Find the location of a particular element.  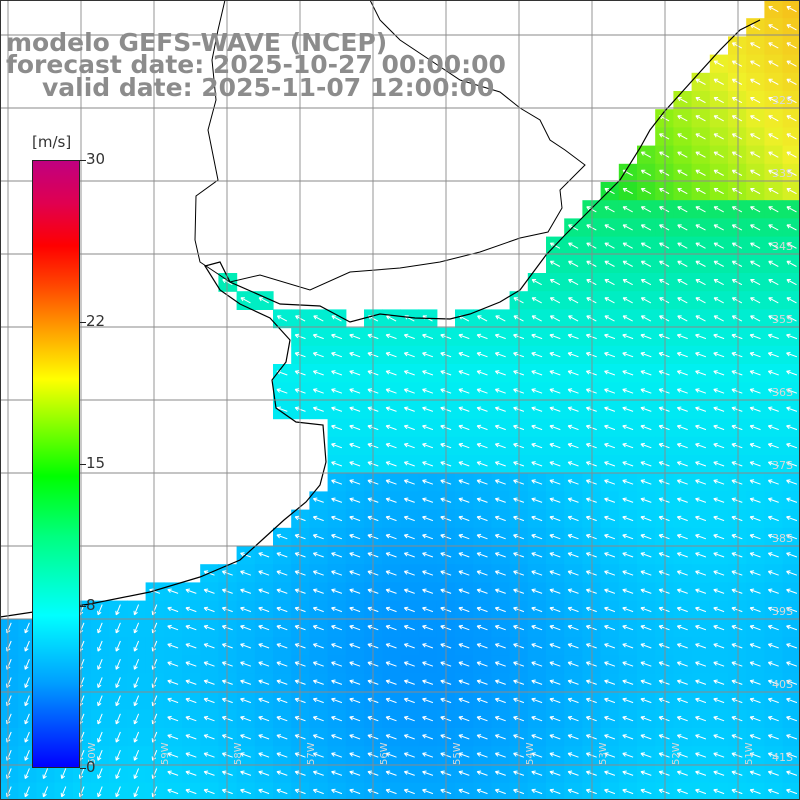

lat-label: 39S is located at coordinates (782, 611).